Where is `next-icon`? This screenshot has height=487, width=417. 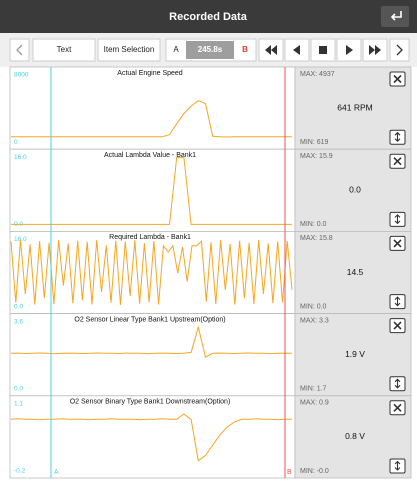 next-icon is located at coordinates (399, 50).